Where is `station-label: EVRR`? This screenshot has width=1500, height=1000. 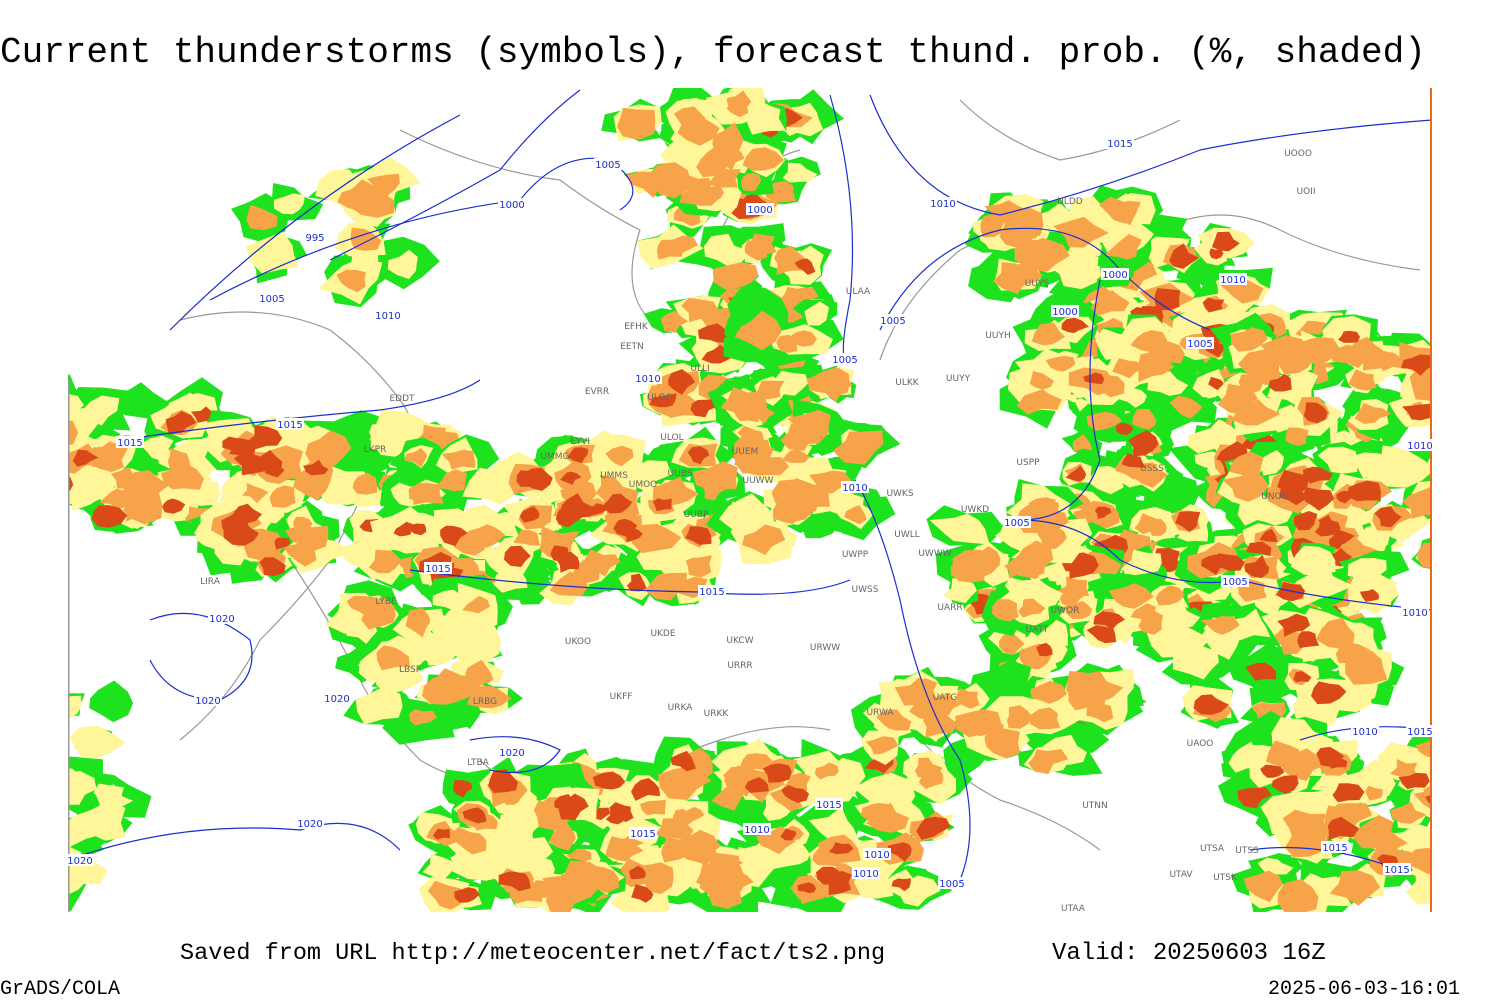
station-label: EVRR is located at coordinates (597, 392).